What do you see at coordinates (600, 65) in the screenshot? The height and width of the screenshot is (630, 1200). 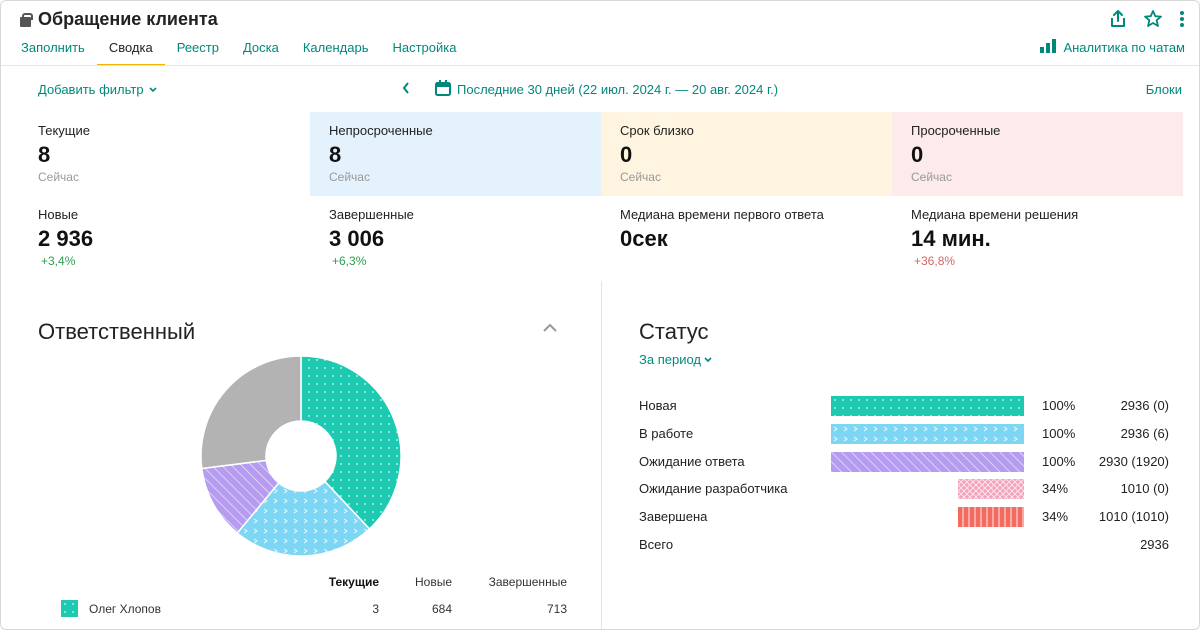 I see `header-divider` at bounding box center [600, 65].